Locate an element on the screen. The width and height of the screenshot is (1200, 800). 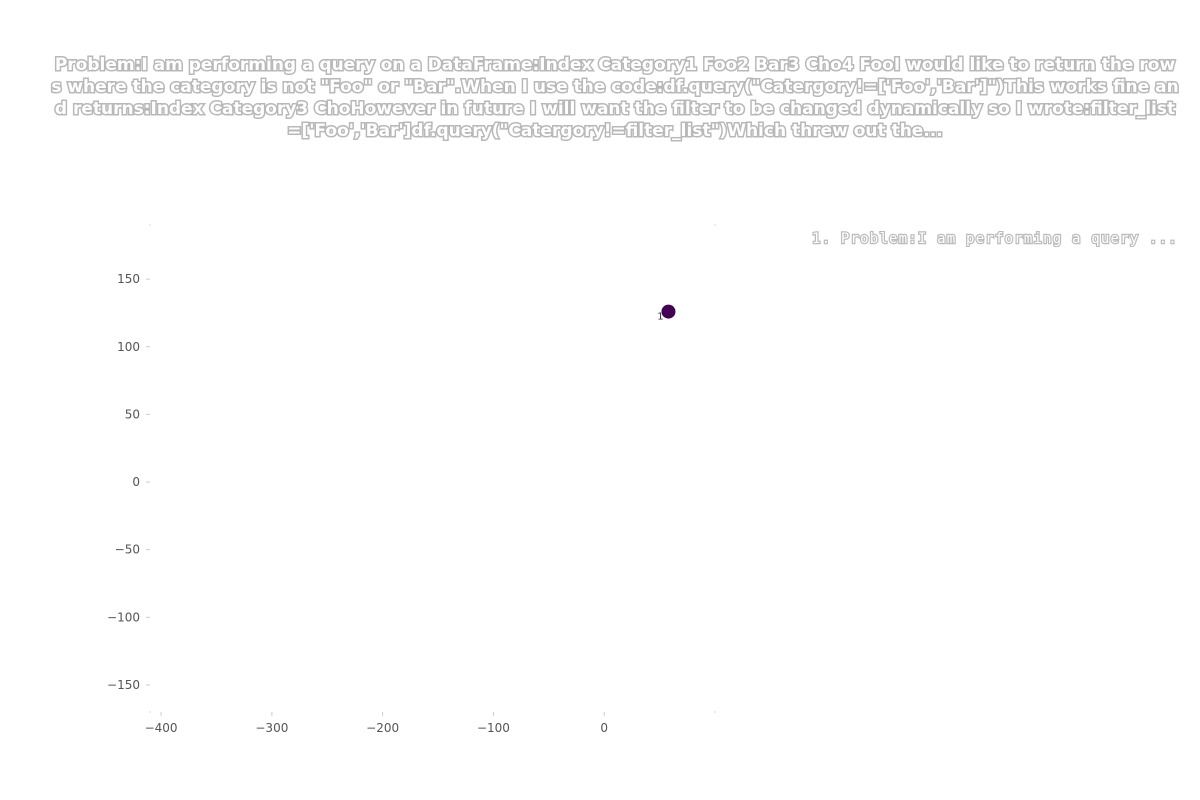
data-point-label: 1 is located at coordinates (660, 317).